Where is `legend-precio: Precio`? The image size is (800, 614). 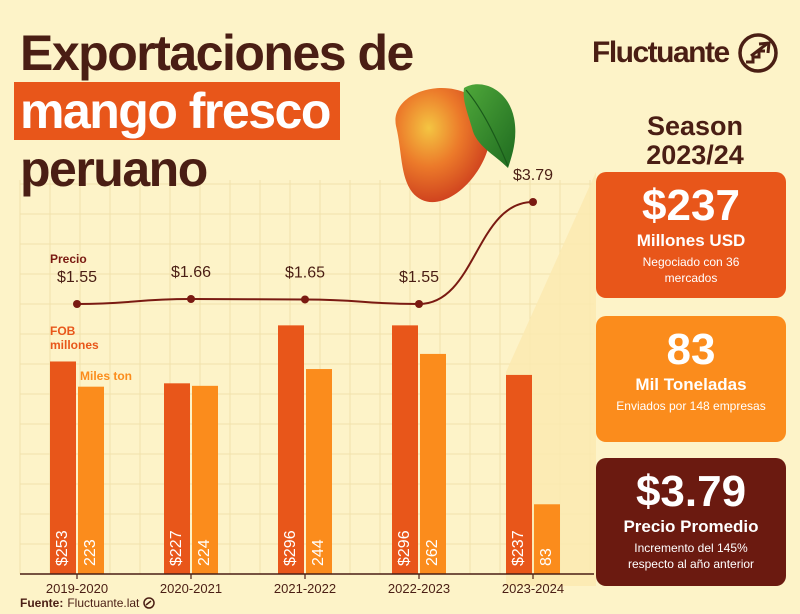 legend-precio: Precio is located at coordinates (68, 259).